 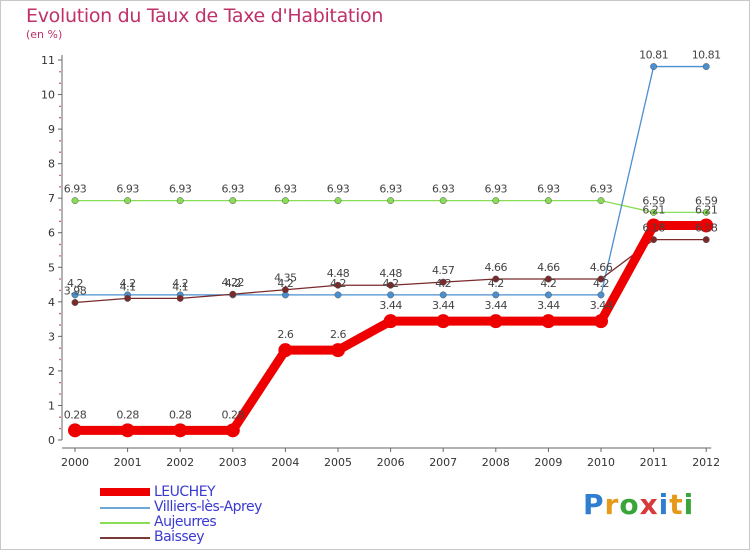 I want to click on x-tick-label: 2008, so click(x=496, y=462).